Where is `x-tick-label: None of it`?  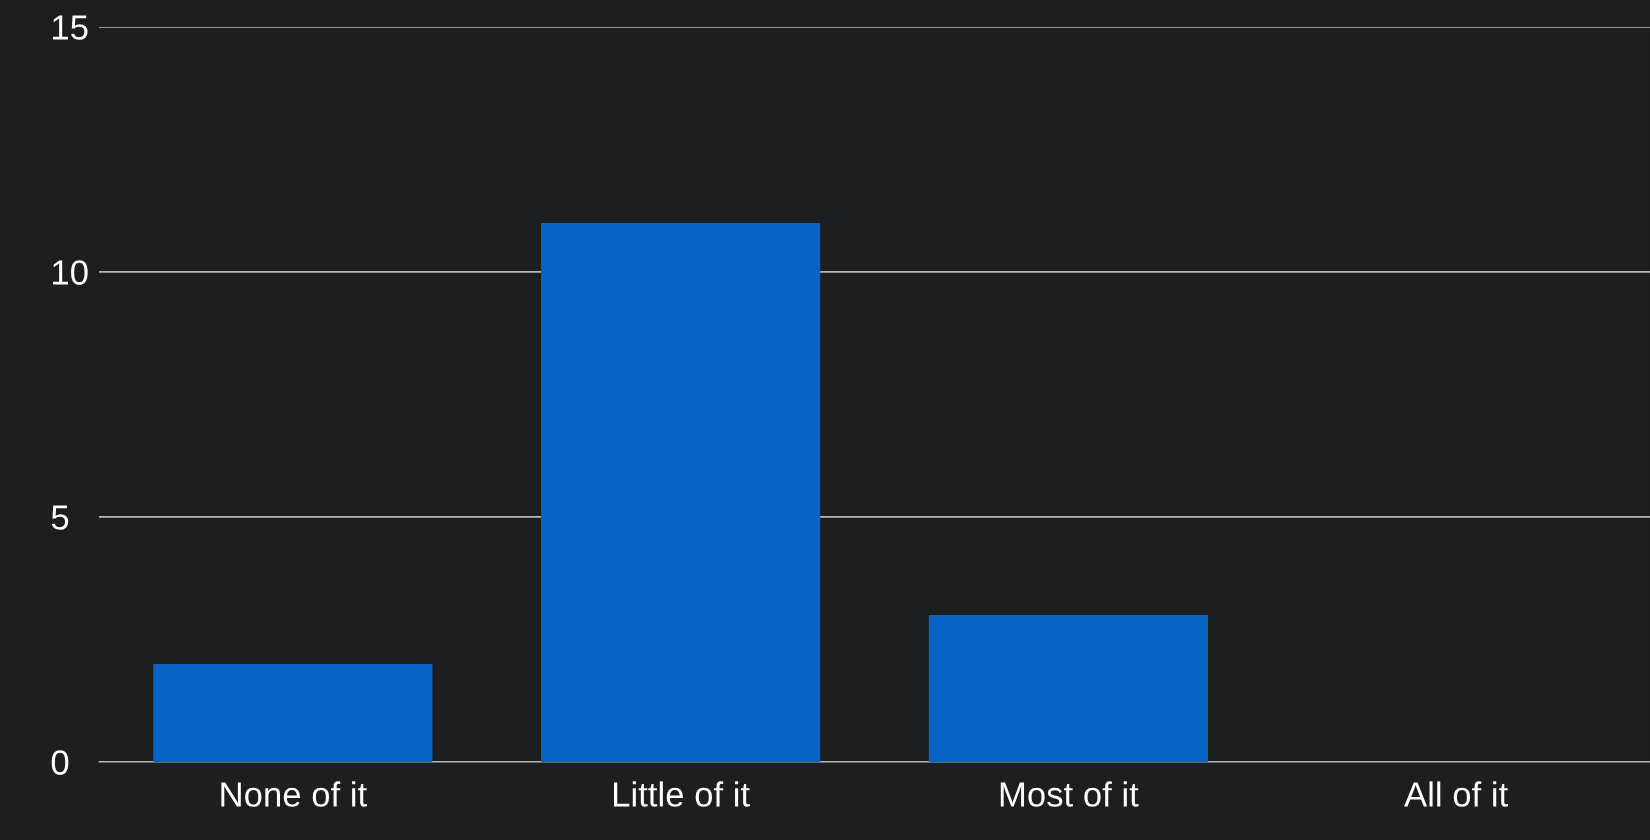
x-tick-label: None of it is located at coordinates (294, 794).